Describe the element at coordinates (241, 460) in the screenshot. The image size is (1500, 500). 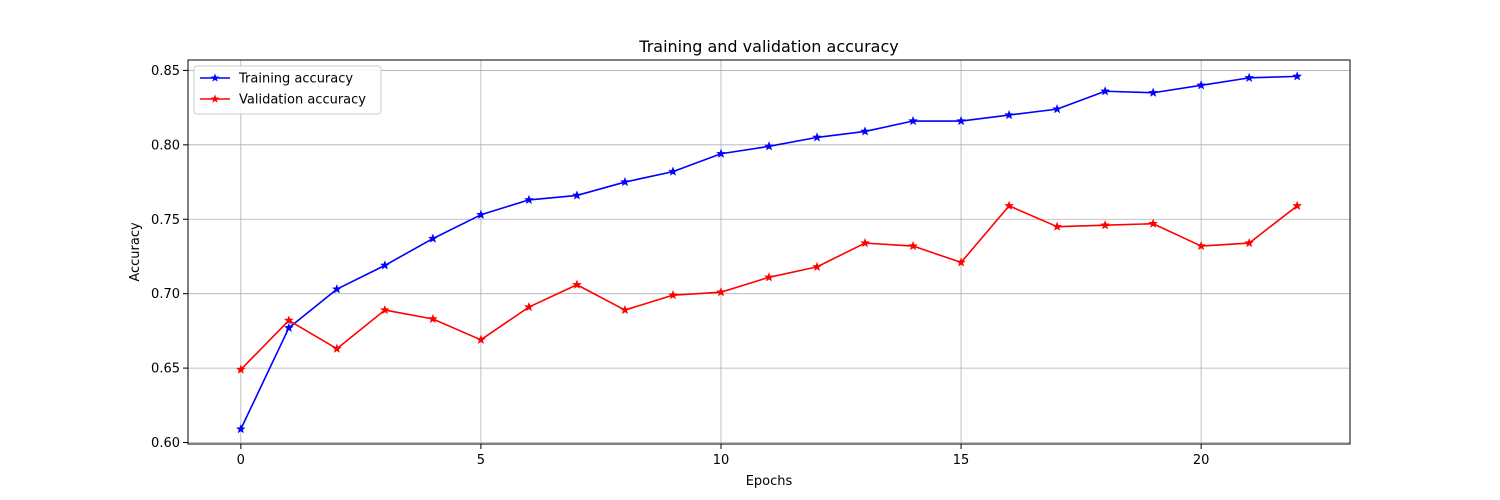
I see `x-tick-label: 0` at that location.